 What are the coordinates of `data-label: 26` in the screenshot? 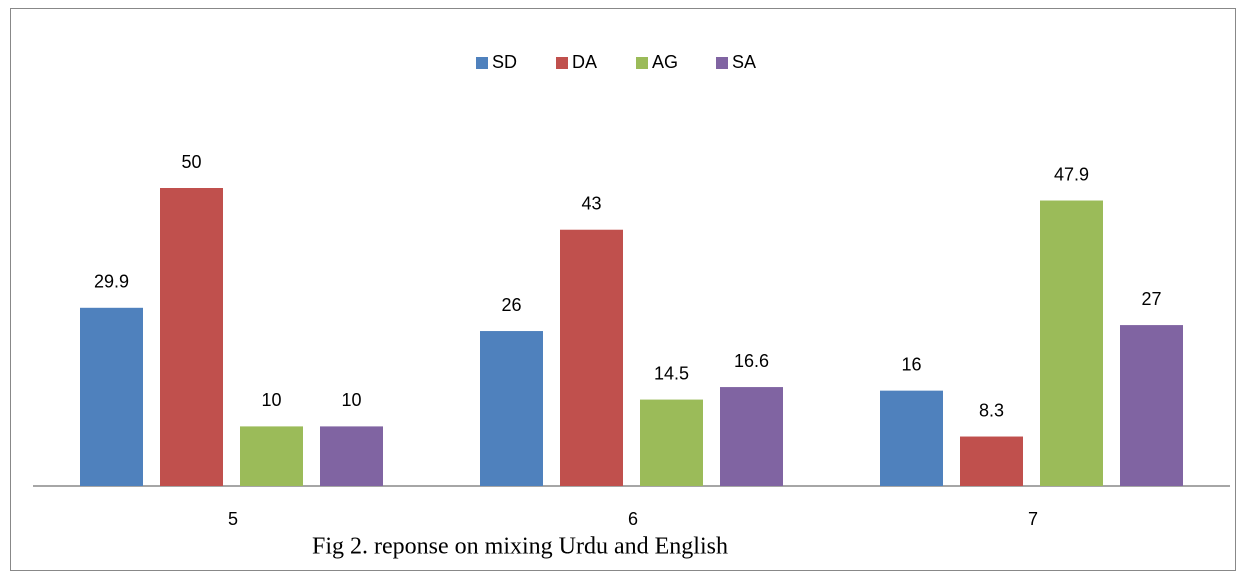 It's located at (511, 305).